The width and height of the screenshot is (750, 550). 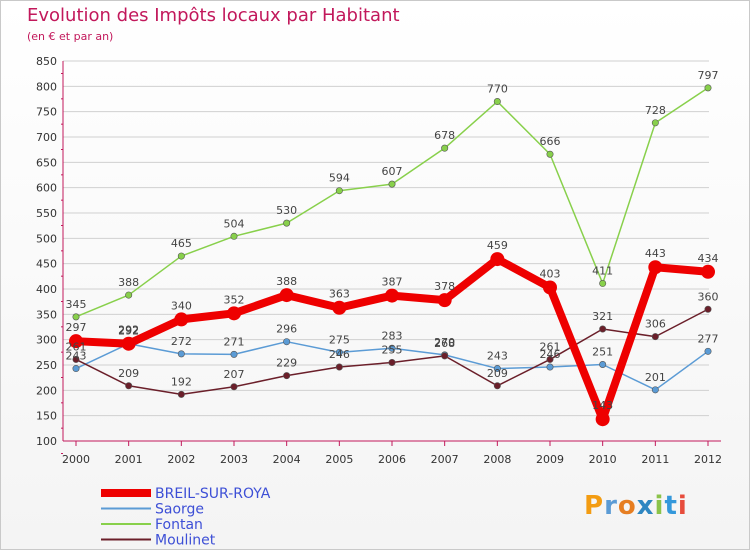 I want to click on legend-label-fontan: Fontan, so click(x=179, y=525).